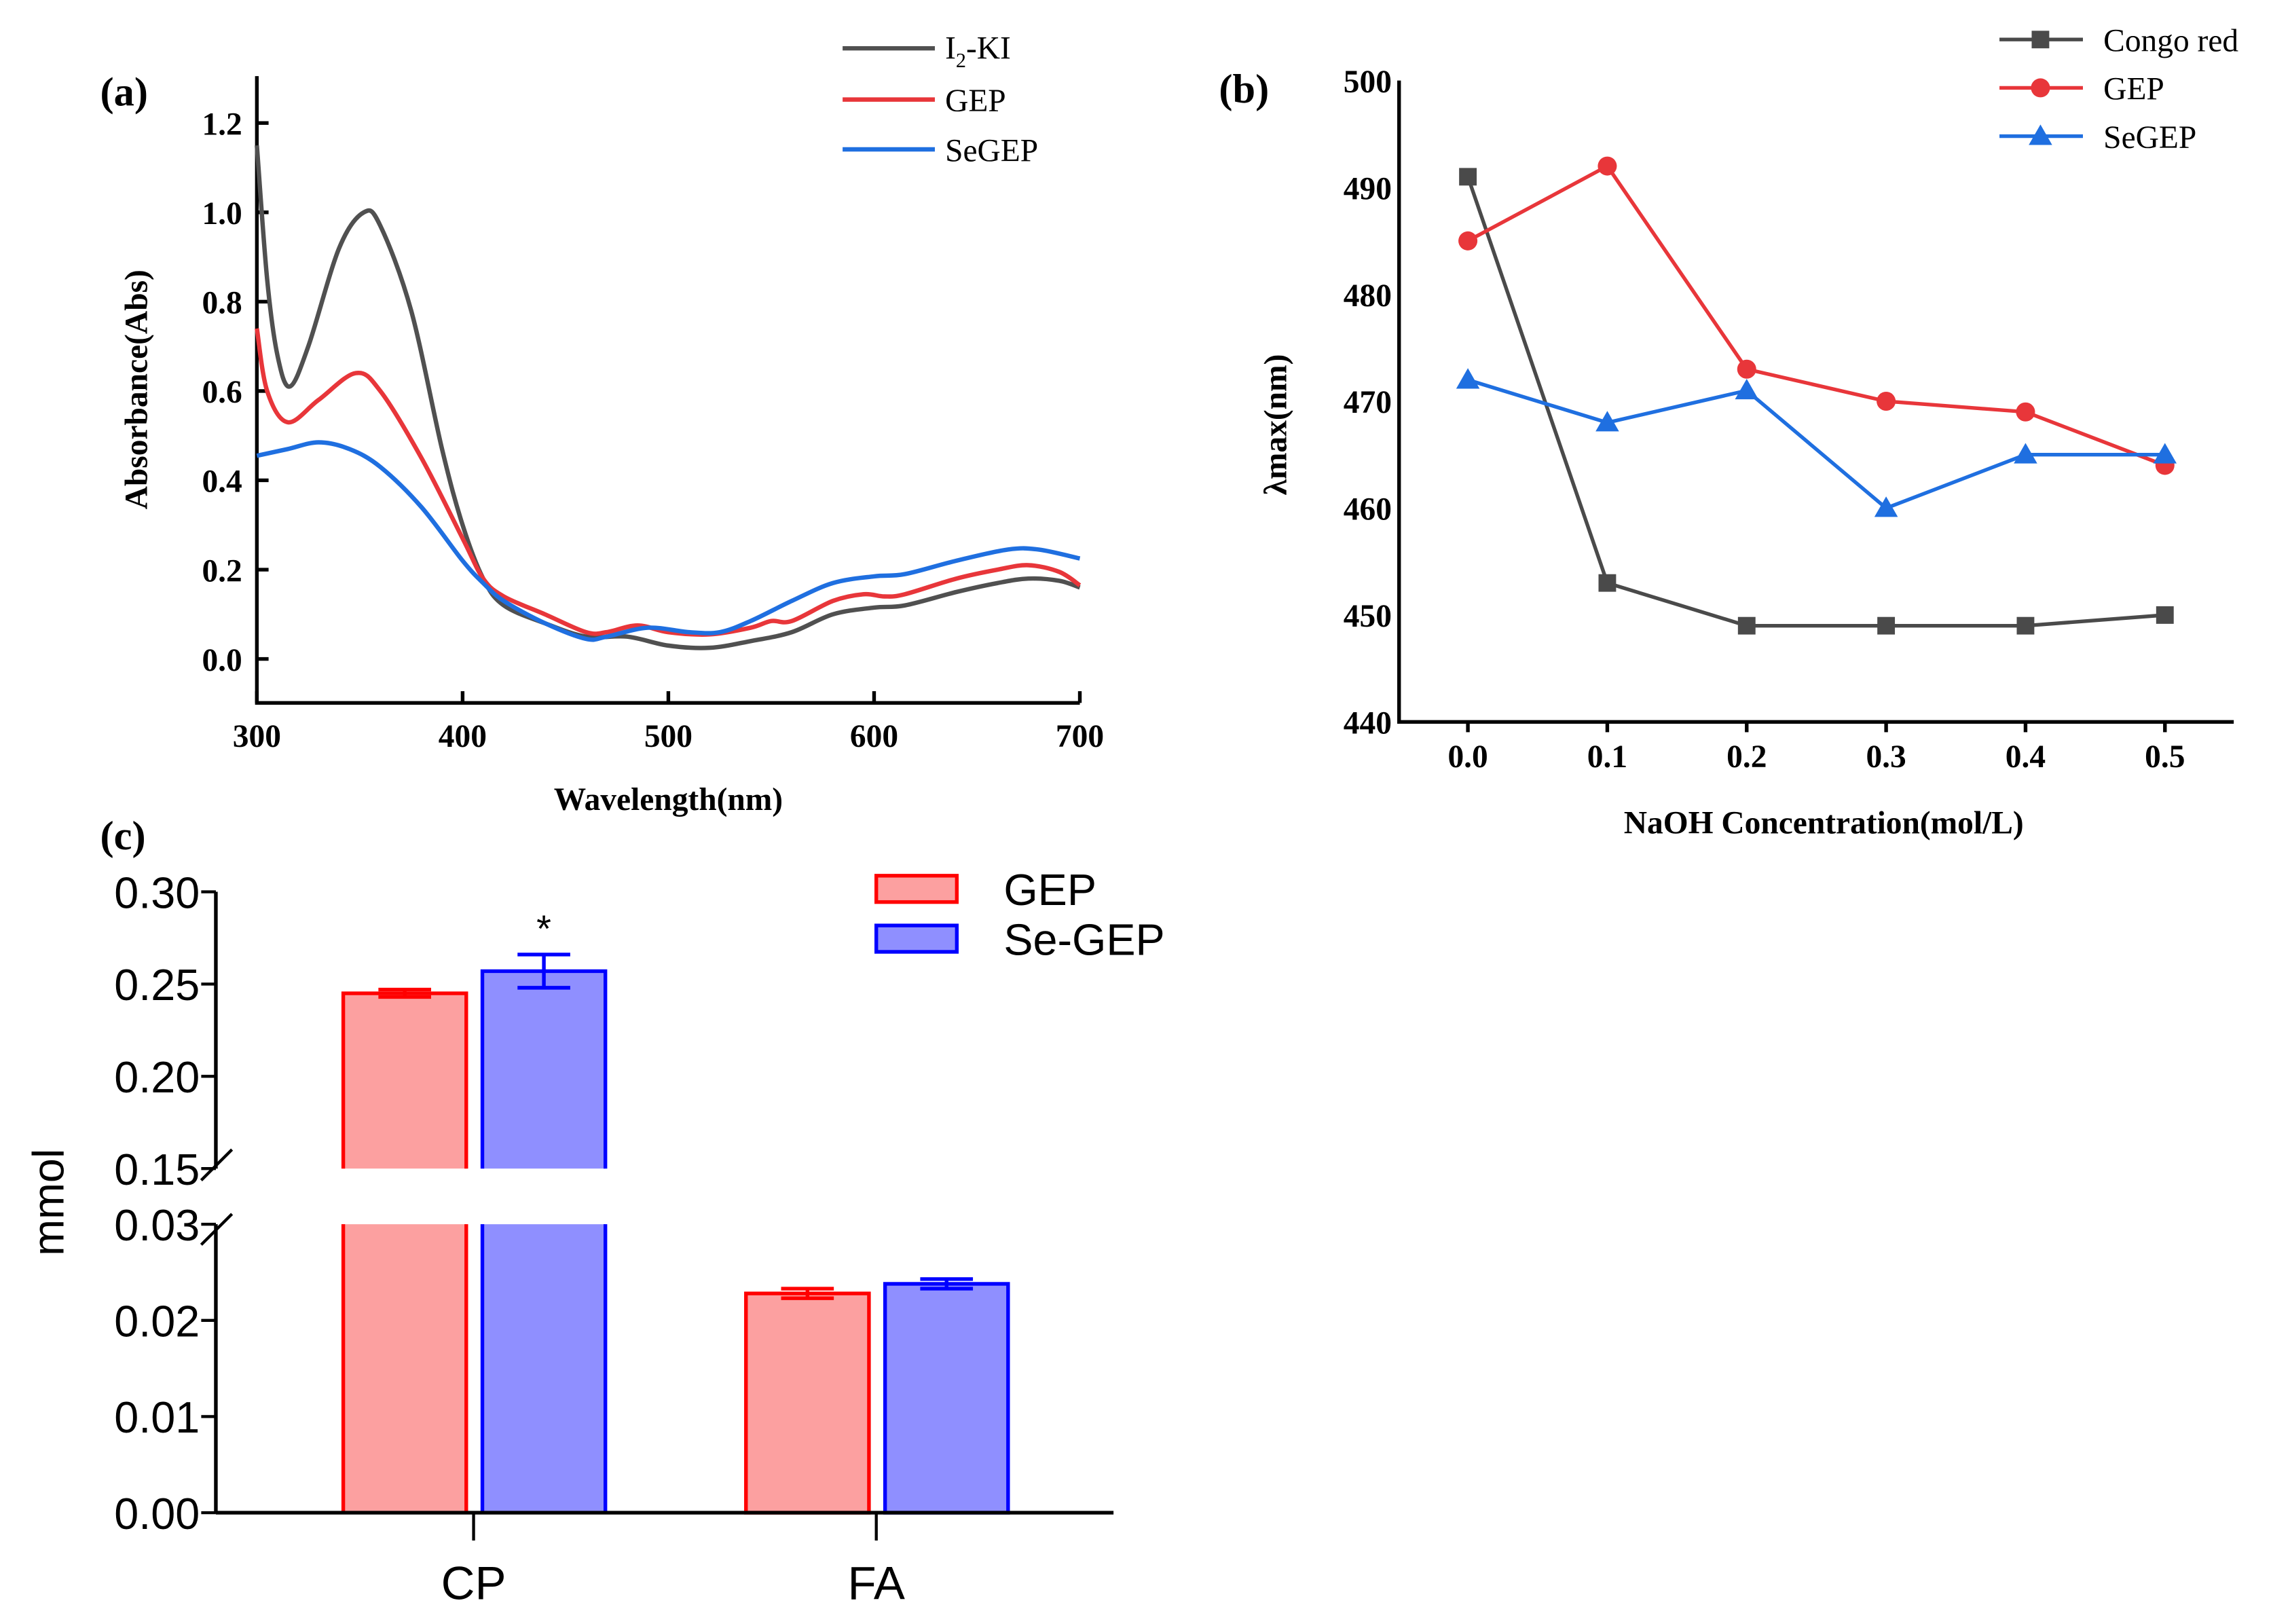  Describe the element at coordinates (1276, 425) in the screenshot. I see `y-axis-label-b: λmax(nm)` at that location.